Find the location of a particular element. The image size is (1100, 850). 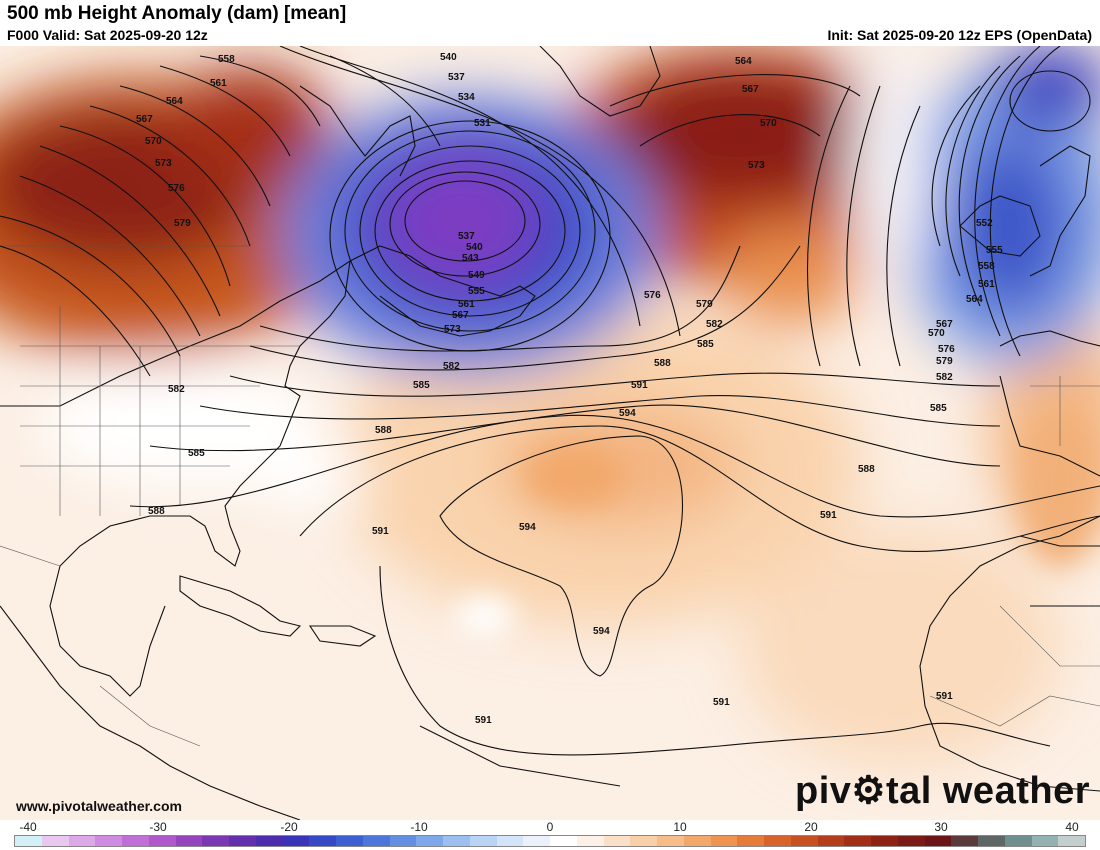

label-534: 534 is located at coordinates (466, 97).